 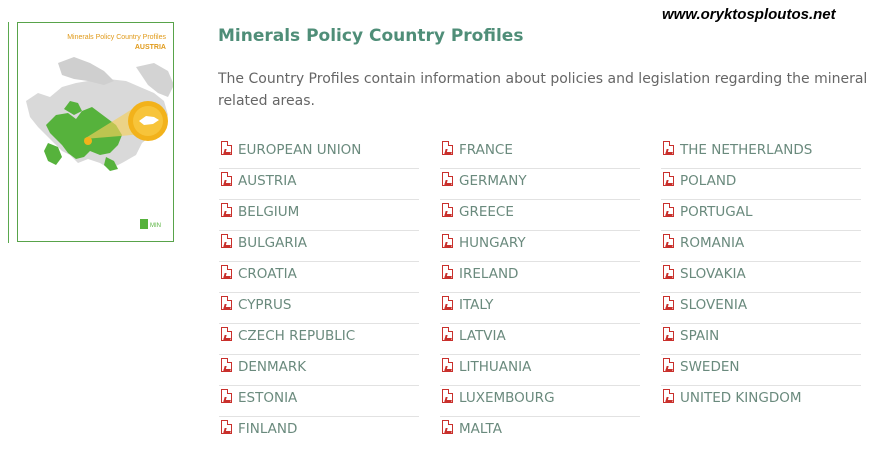 I want to click on country-link-label: SPAIN, so click(x=700, y=336).